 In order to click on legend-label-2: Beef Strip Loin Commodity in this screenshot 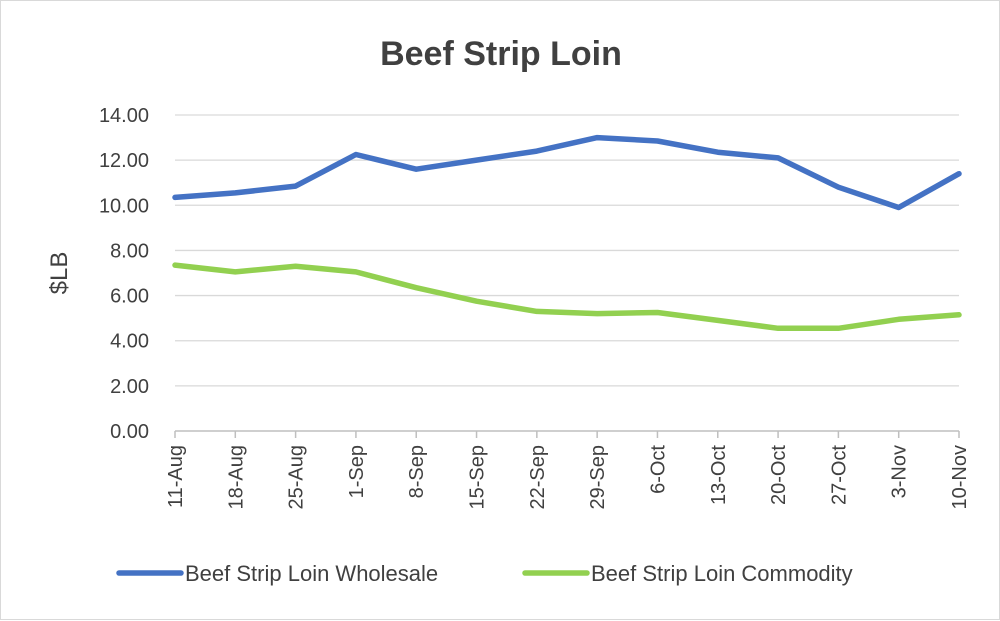, I will do `click(722, 573)`.